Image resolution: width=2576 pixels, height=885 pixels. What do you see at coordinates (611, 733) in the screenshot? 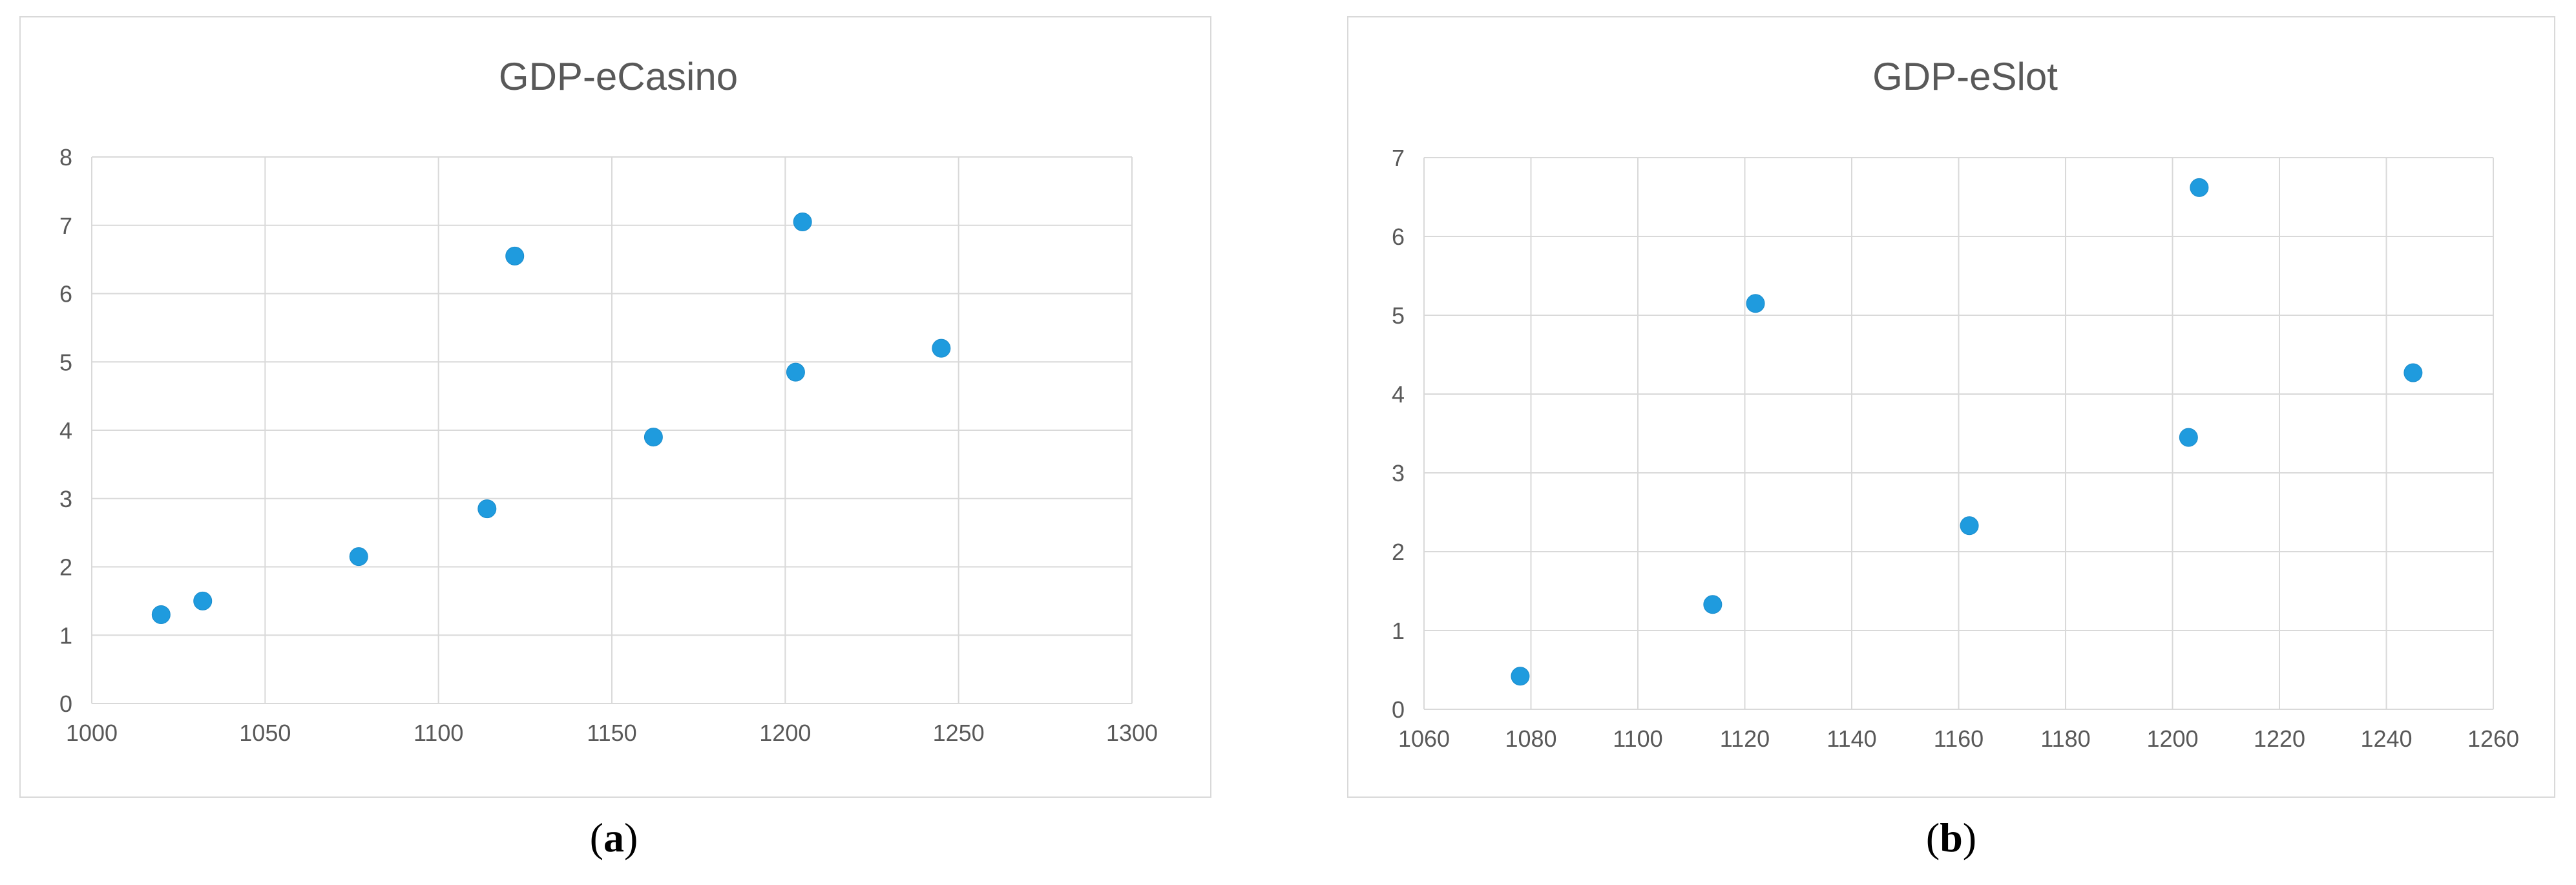
I see `x-tick-label: 1150` at bounding box center [611, 733].